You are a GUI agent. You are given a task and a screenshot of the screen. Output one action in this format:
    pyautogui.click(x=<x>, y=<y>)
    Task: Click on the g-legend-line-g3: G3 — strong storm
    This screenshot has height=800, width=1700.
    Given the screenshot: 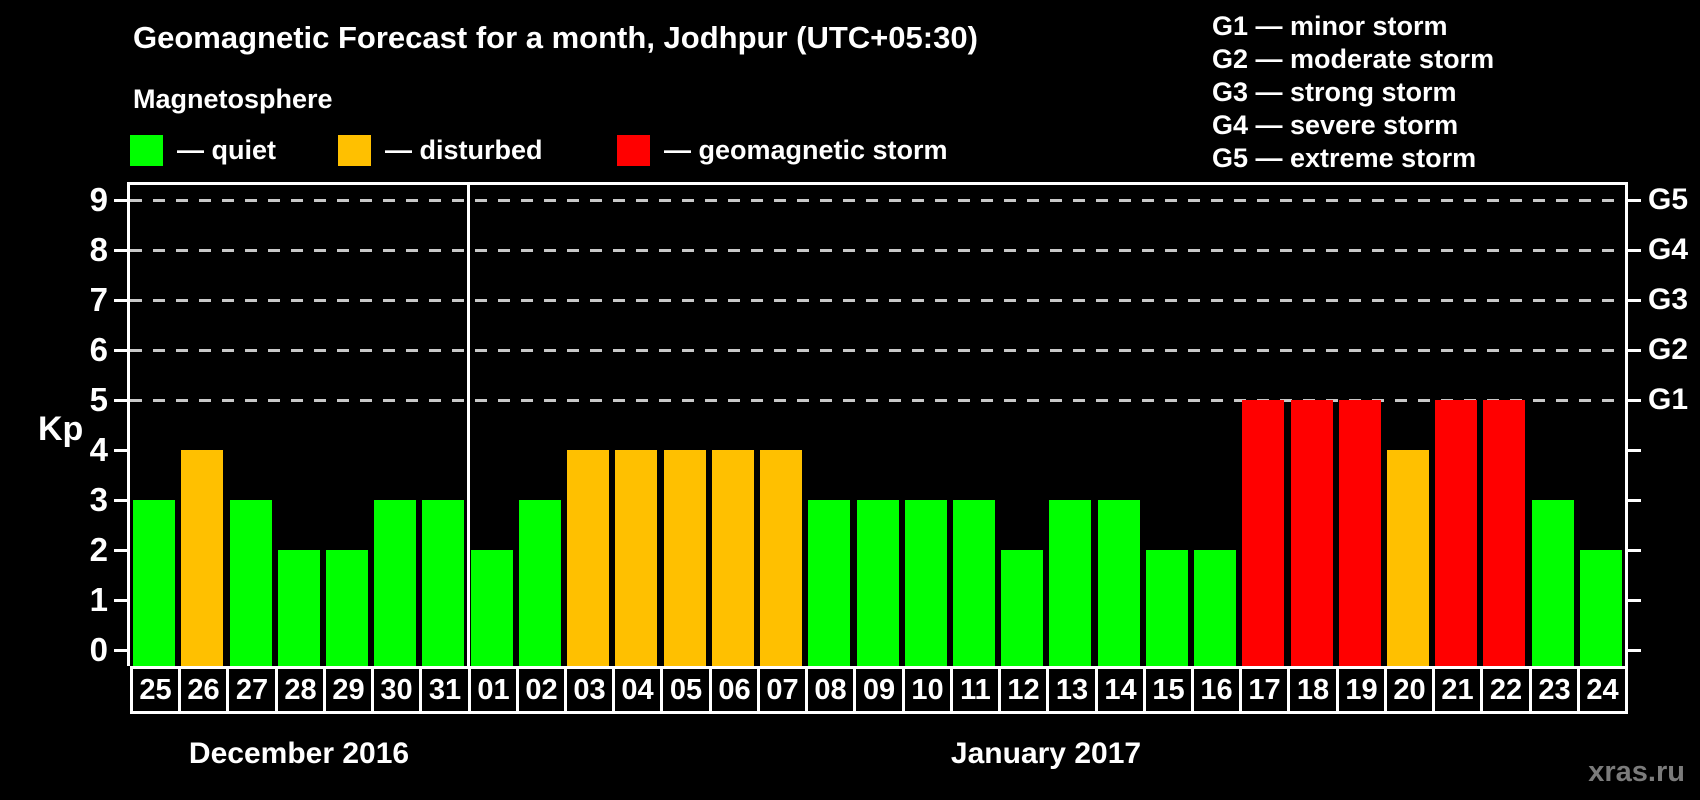 What is the action you would take?
    pyautogui.click(x=1334, y=92)
    